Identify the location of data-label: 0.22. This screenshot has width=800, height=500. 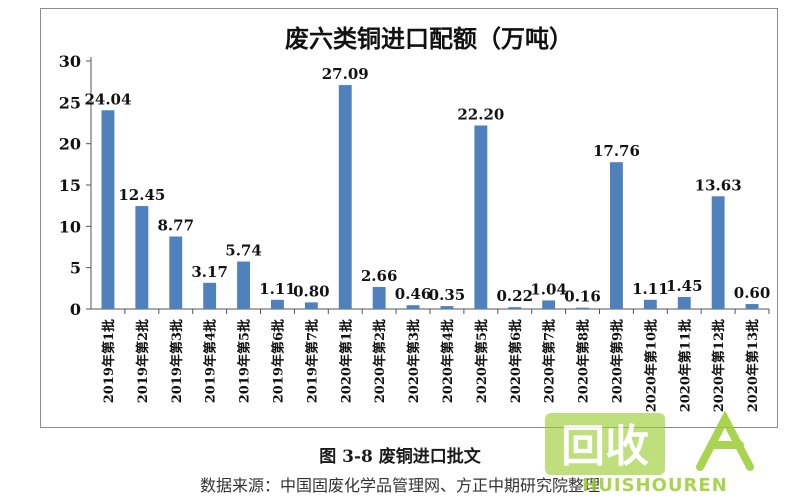
(514, 296).